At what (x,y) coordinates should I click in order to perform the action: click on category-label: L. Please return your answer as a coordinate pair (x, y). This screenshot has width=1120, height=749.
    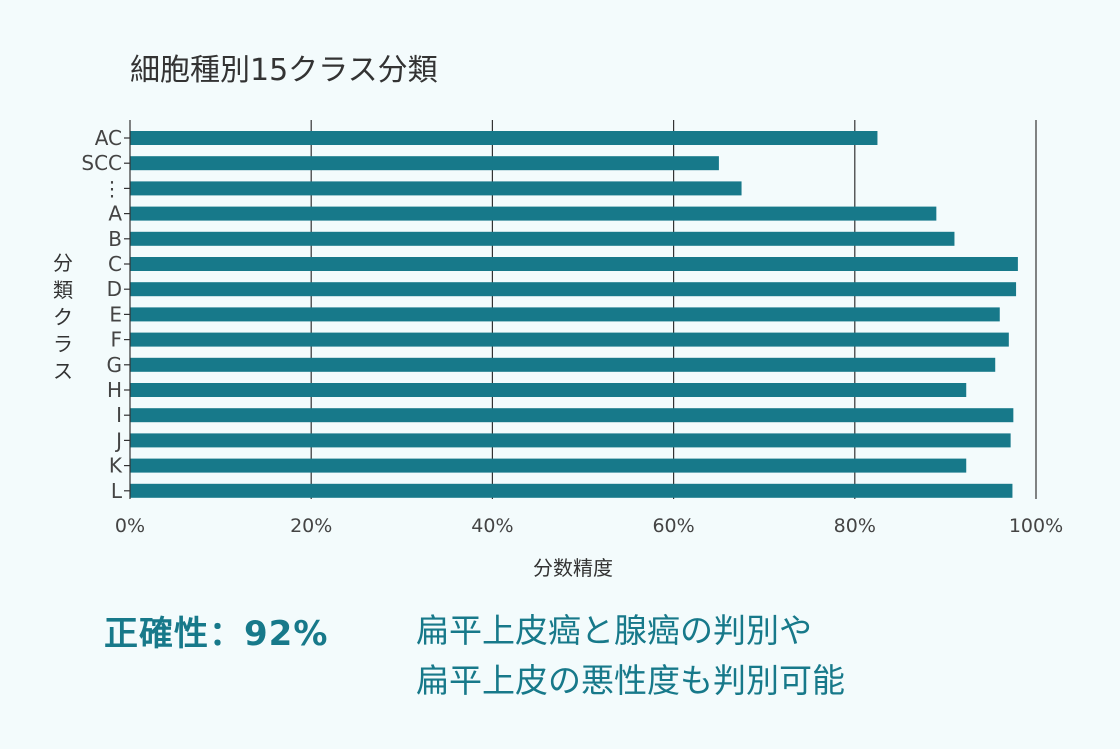
    Looking at the image, I should click on (117, 491).